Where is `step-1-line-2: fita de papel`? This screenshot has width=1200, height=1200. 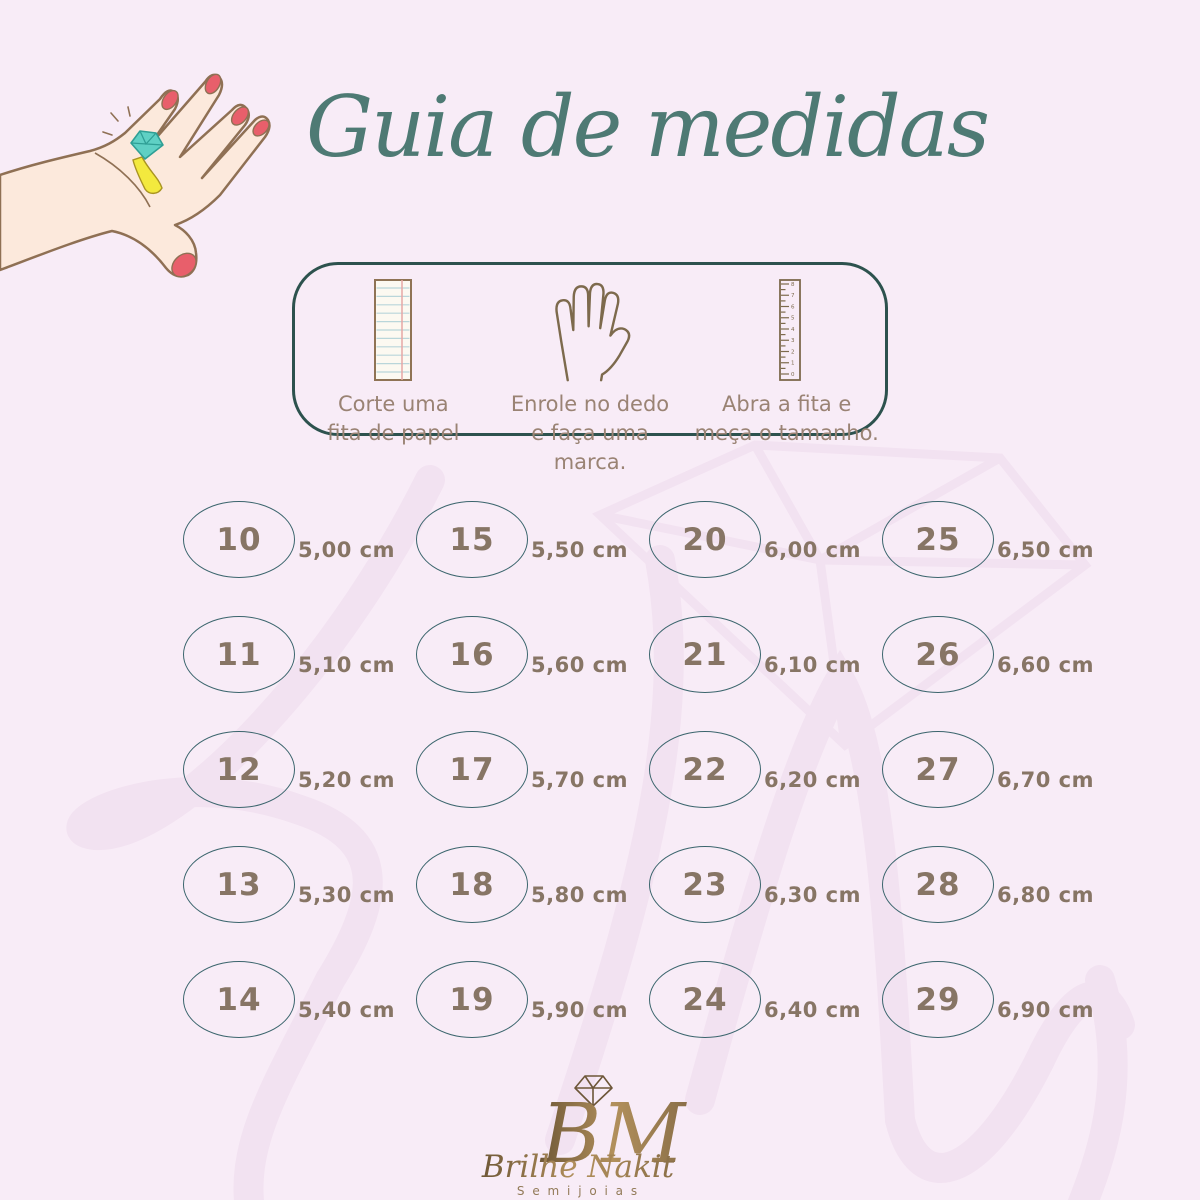
step-1-line-2: fita de papel is located at coordinates (393, 432).